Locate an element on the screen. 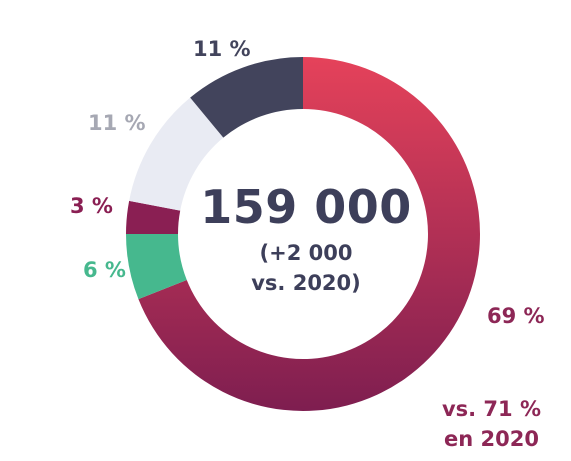  slice-label-11-light: 11 % is located at coordinates (117, 123).